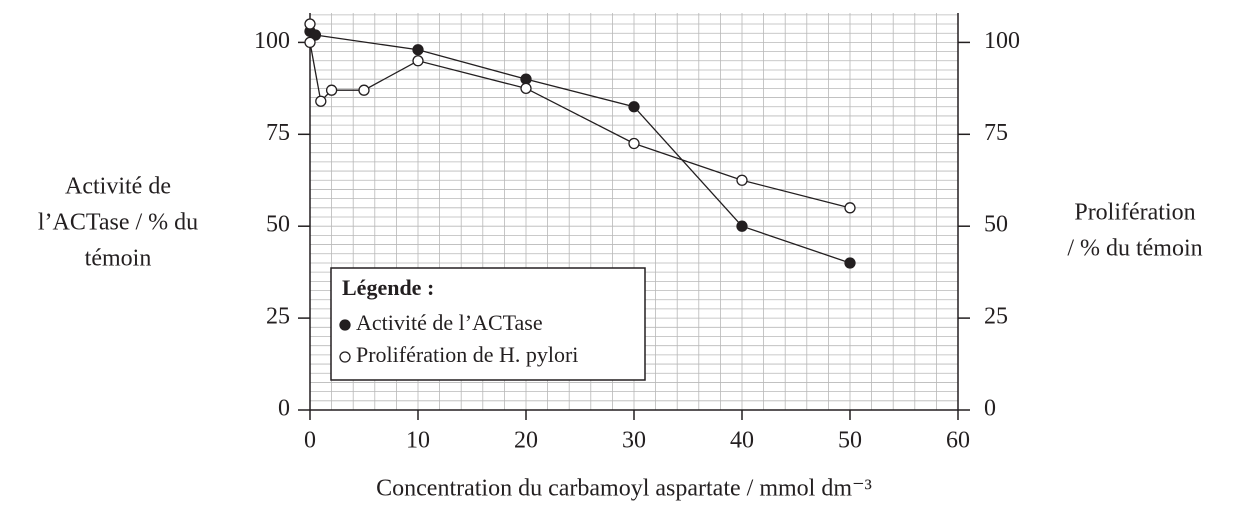  Describe the element at coordinates (284, 409) in the screenshot. I see `y-tick-label: 0` at that location.